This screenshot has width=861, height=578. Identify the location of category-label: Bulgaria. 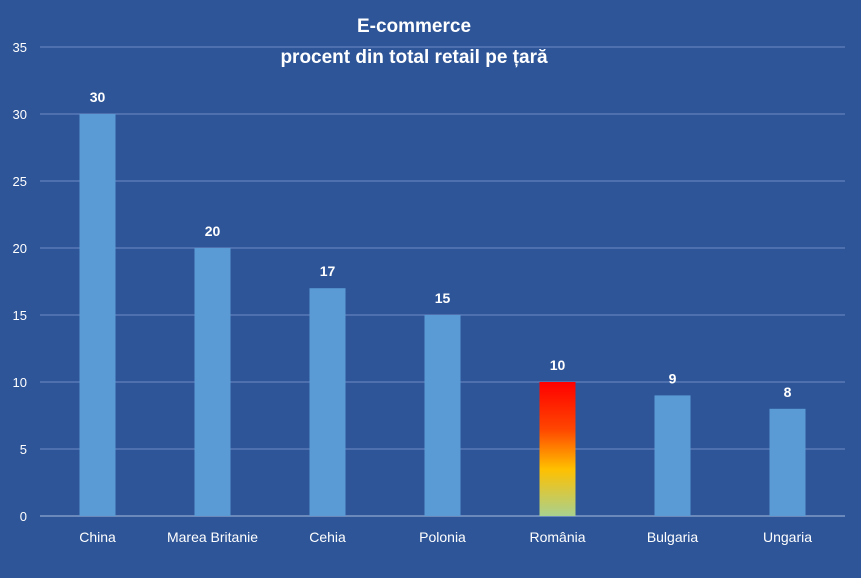
(673, 537).